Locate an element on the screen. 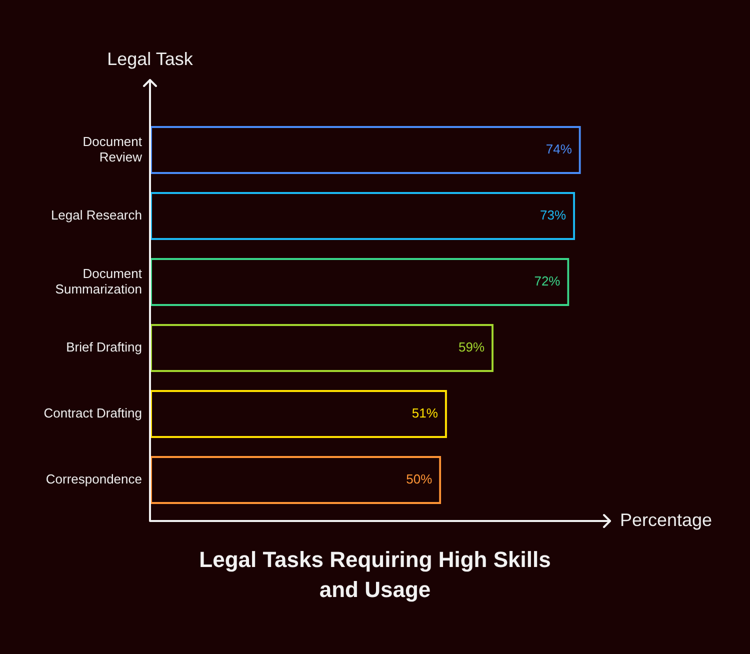  y-tick-label: Document Summarization is located at coordinates (98, 281).